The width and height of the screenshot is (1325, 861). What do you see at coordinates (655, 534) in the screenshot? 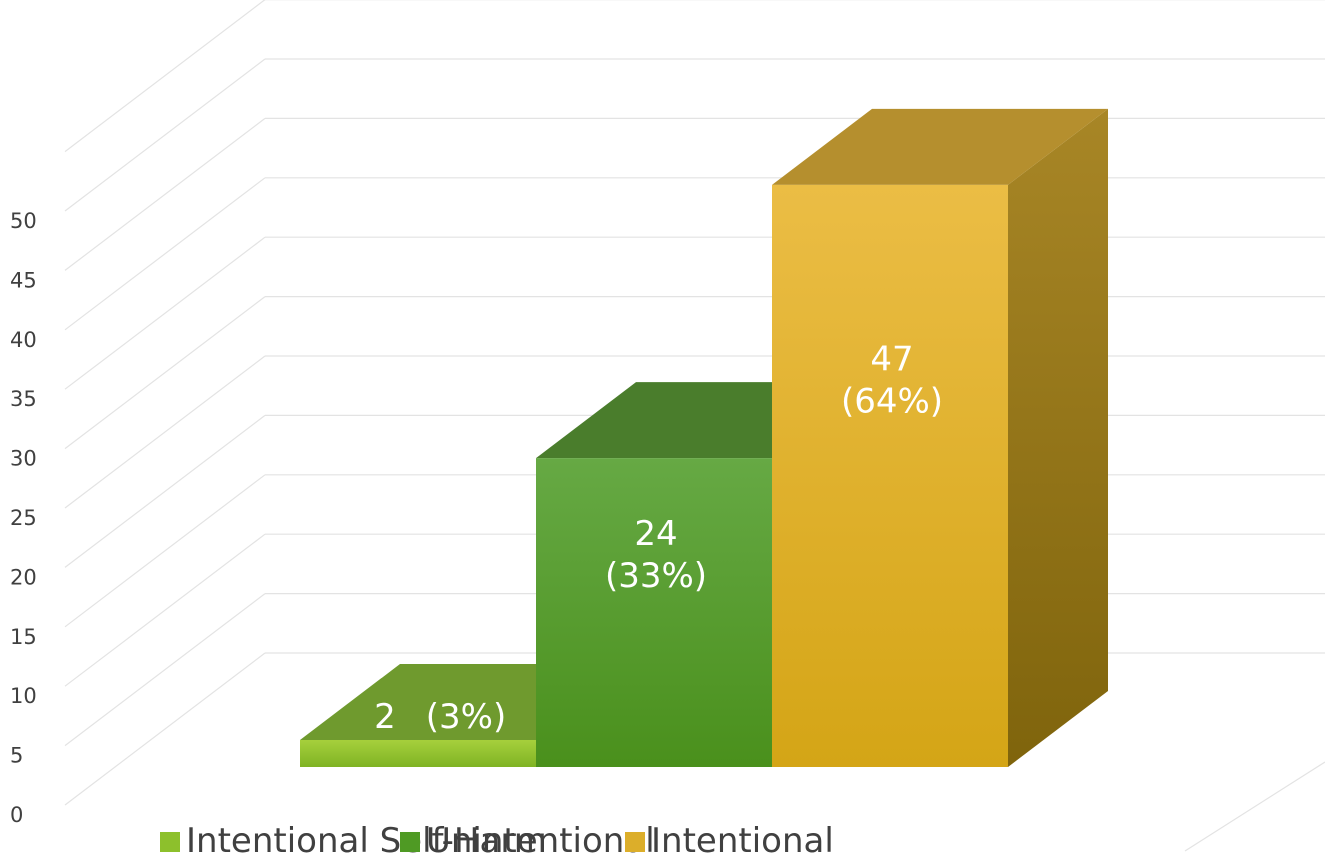
I see `bar-value-label: 24` at bounding box center [655, 534].